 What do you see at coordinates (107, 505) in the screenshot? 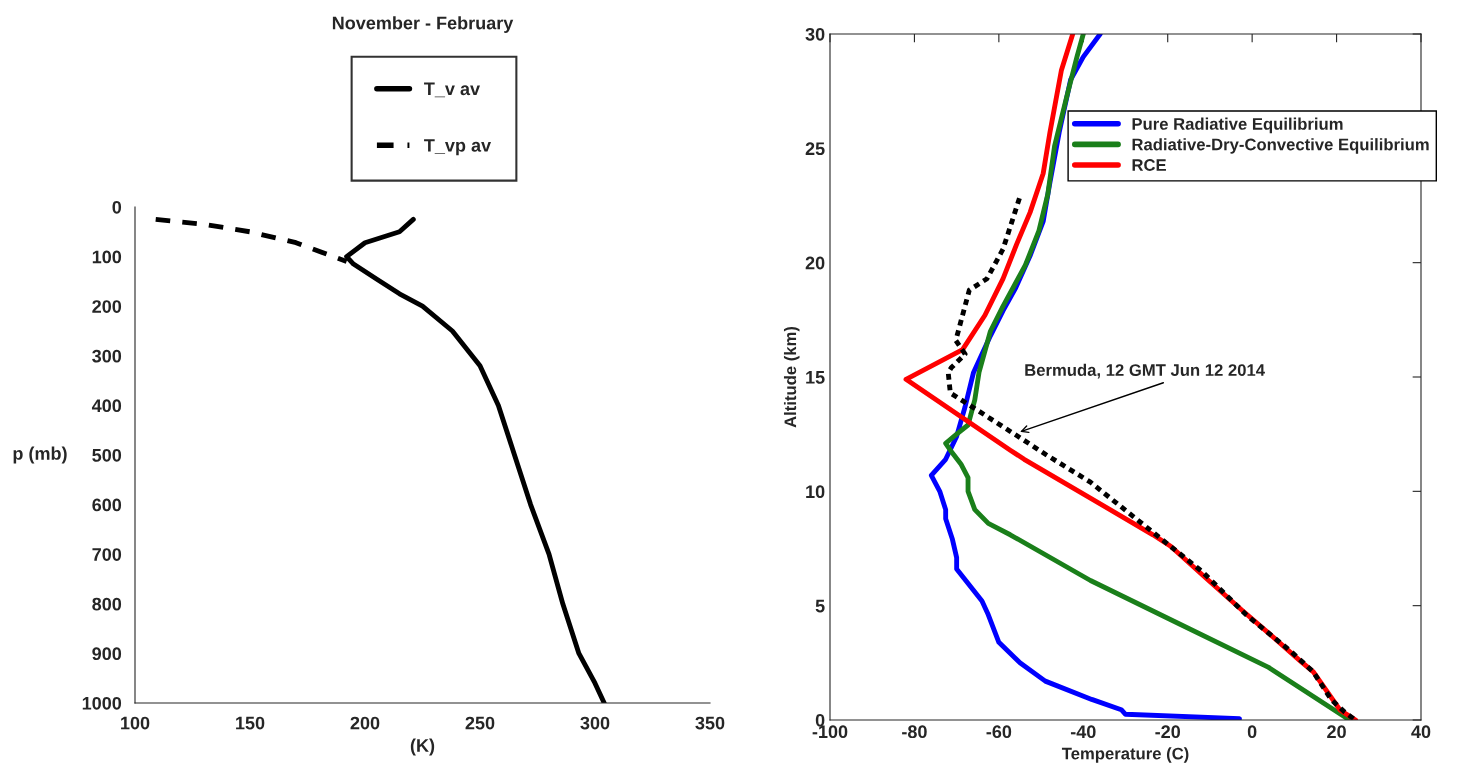
I see `y-tick-label: 600` at bounding box center [107, 505].